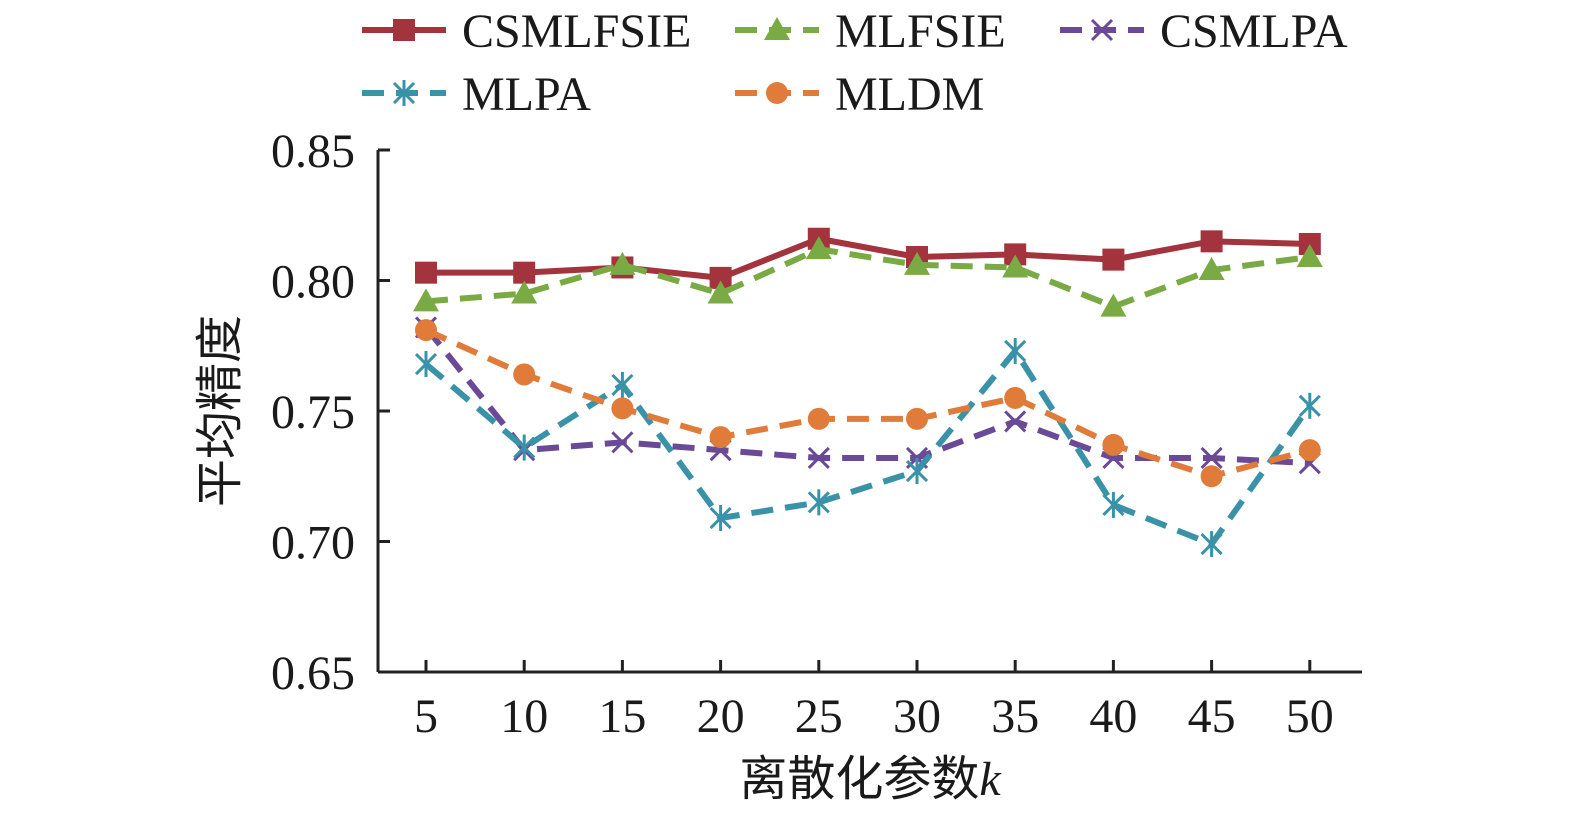 The width and height of the screenshot is (1575, 824). What do you see at coordinates (920, 31) in the screenshot?
I see `legend-label: MLFSIE` at bounding box center [920, 31].